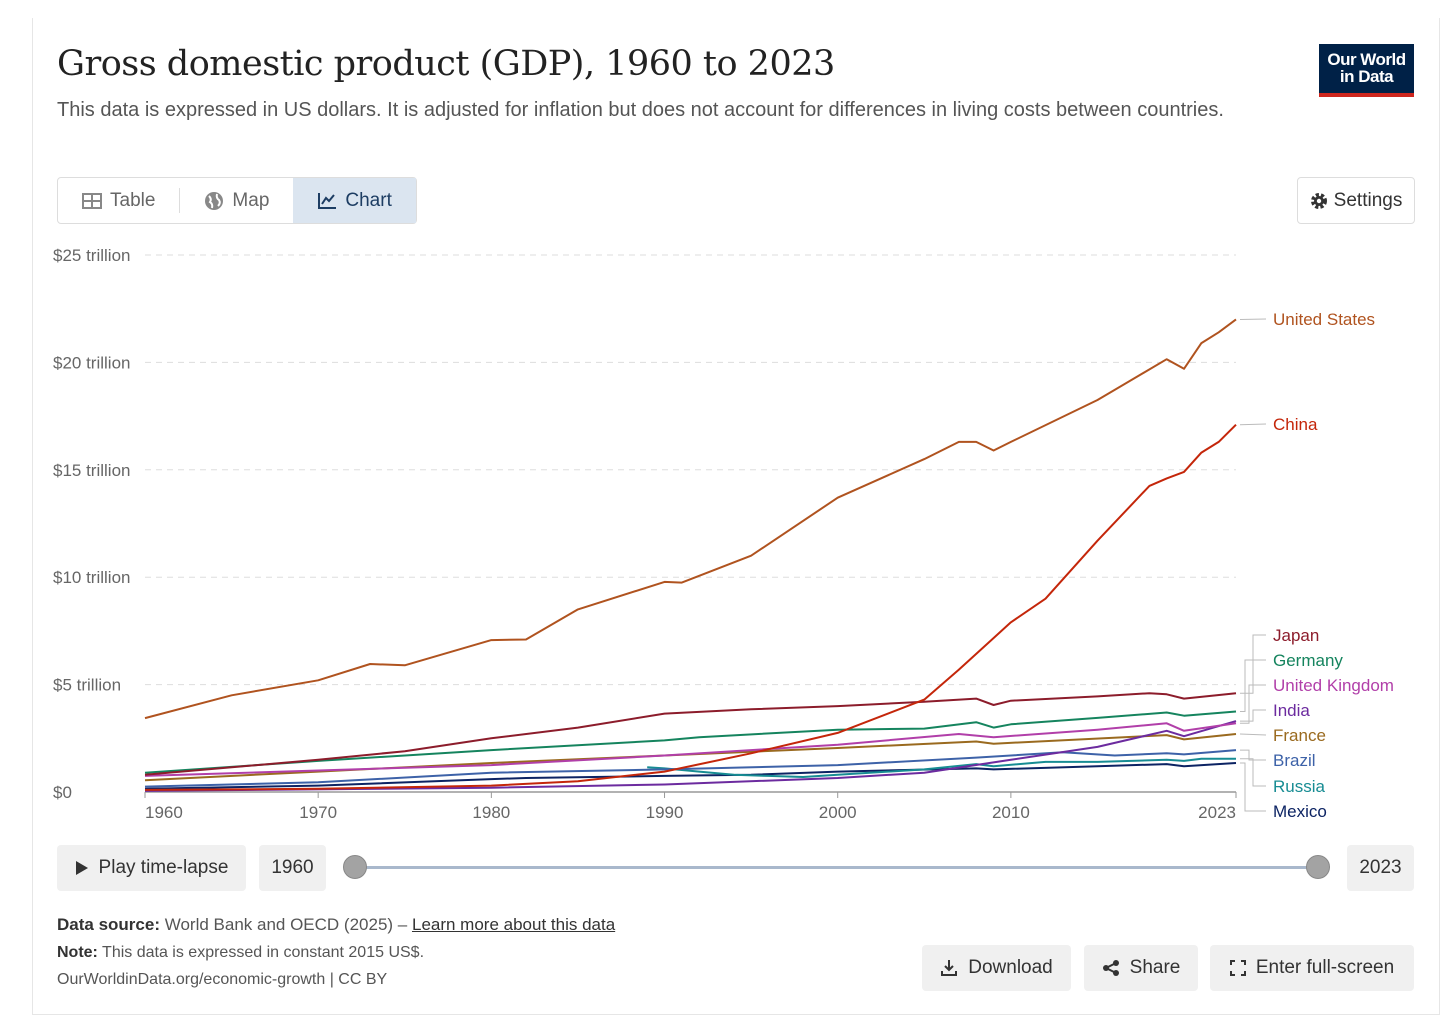 The height and width of the screenshot is (1035, 1456). I want to click on play-icon, so click(81, 868).